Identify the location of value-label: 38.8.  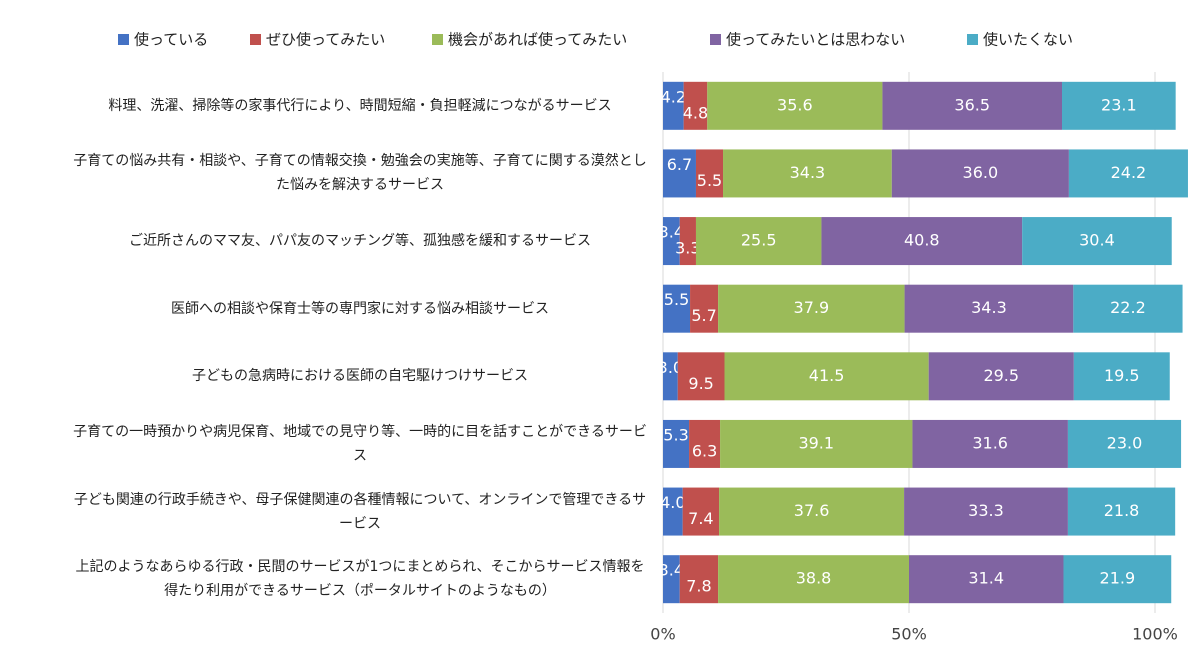
(814, 578).